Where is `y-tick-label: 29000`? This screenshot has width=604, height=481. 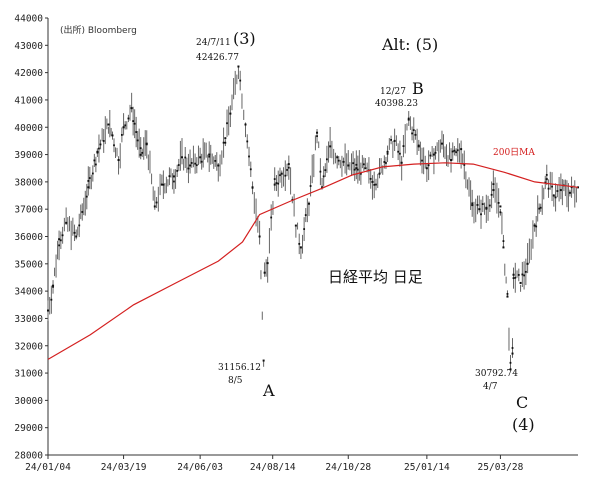
y-tick-label: 29000 is located at coordinates (28, 428).